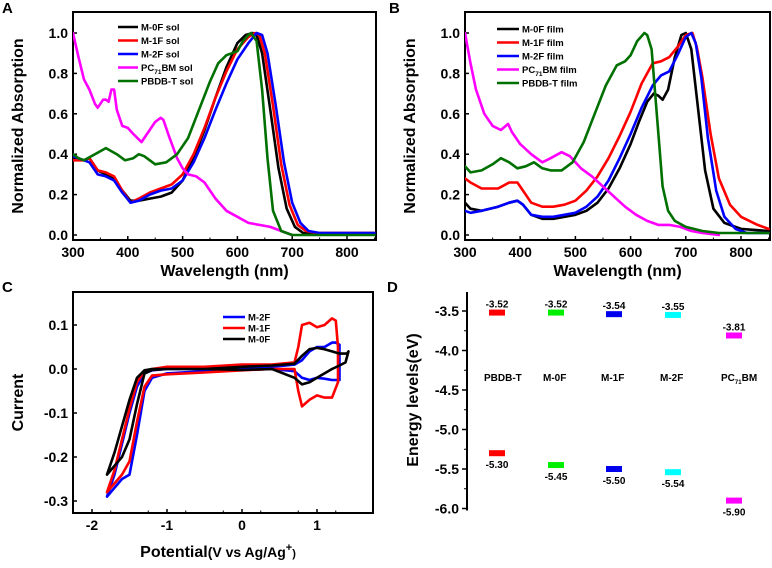  Describe the element at coordinates (259, 340) in the screenshot. I see `legend-label: M-0F` at that location.